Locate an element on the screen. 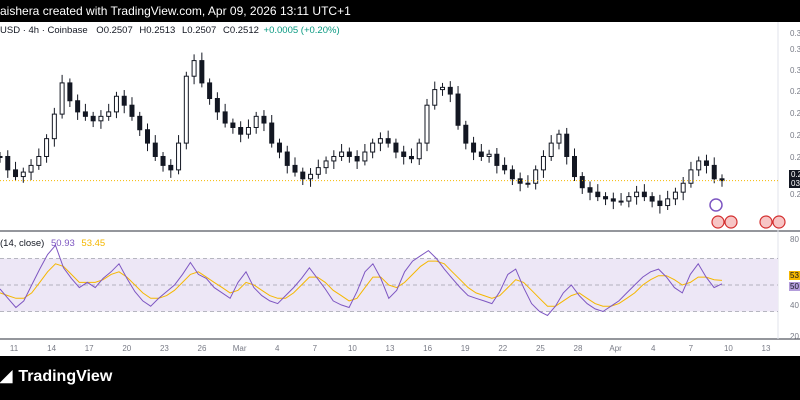  last-price-tag: 0.2 03: is located at coordinates (794, 179).